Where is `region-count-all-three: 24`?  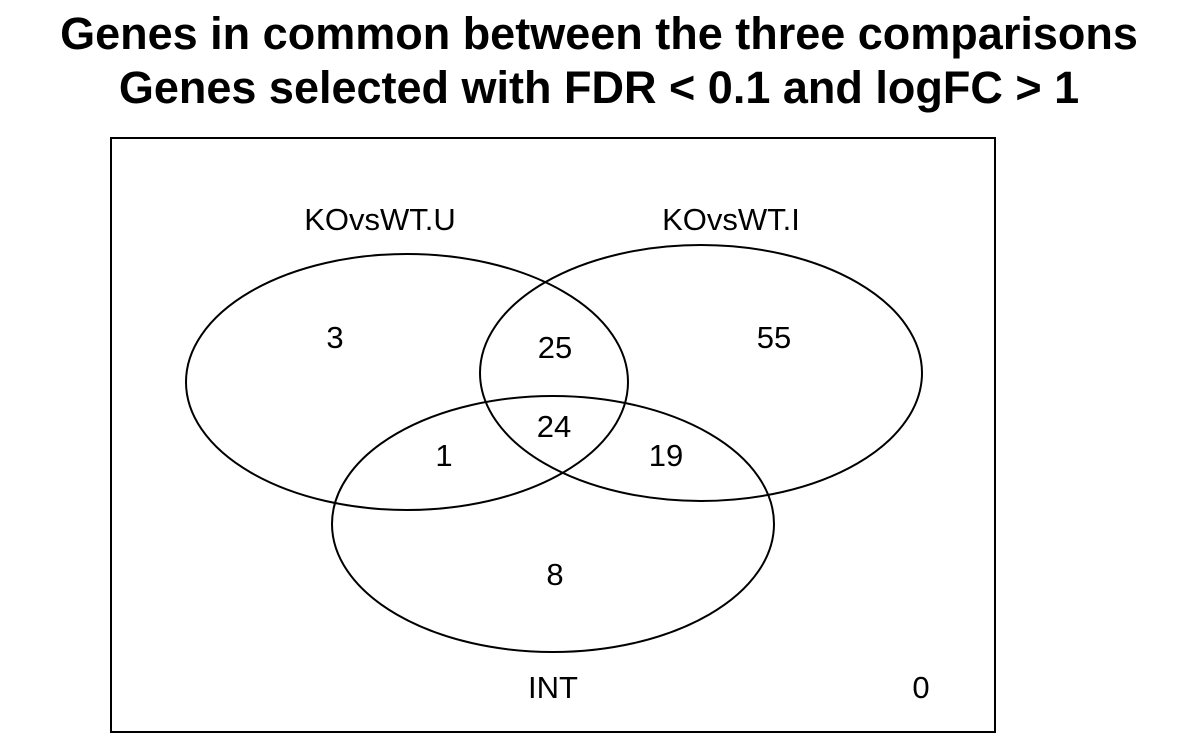
region-count-all-three: 24 is located at coordinates (554, 426).